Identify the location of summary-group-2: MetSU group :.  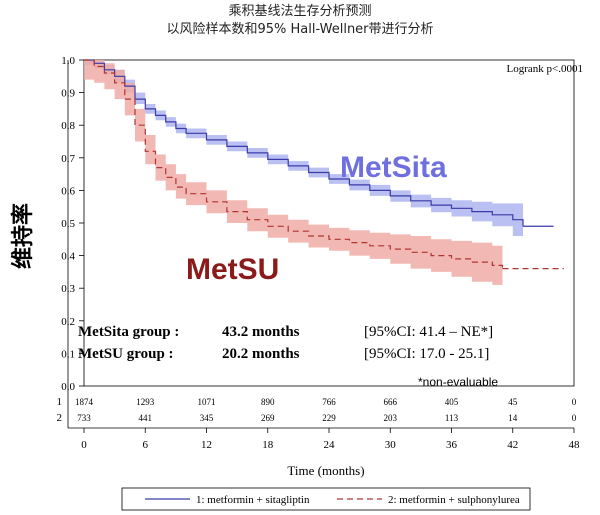
(126, 354).